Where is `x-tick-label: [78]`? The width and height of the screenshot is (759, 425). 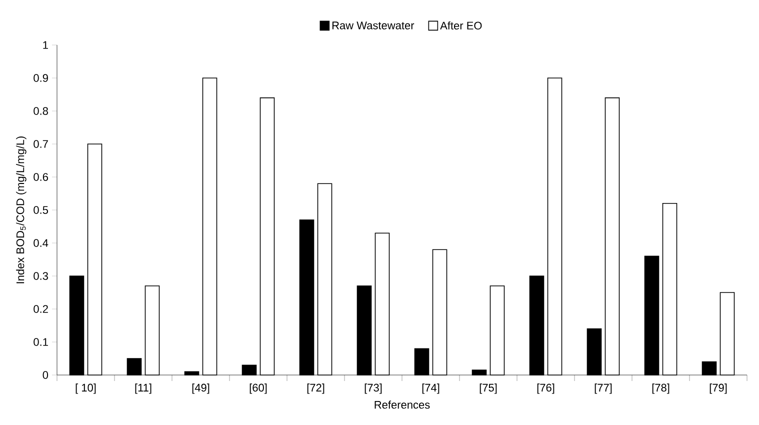 x-tick-label: [78] is located at coordinates (661, 389).